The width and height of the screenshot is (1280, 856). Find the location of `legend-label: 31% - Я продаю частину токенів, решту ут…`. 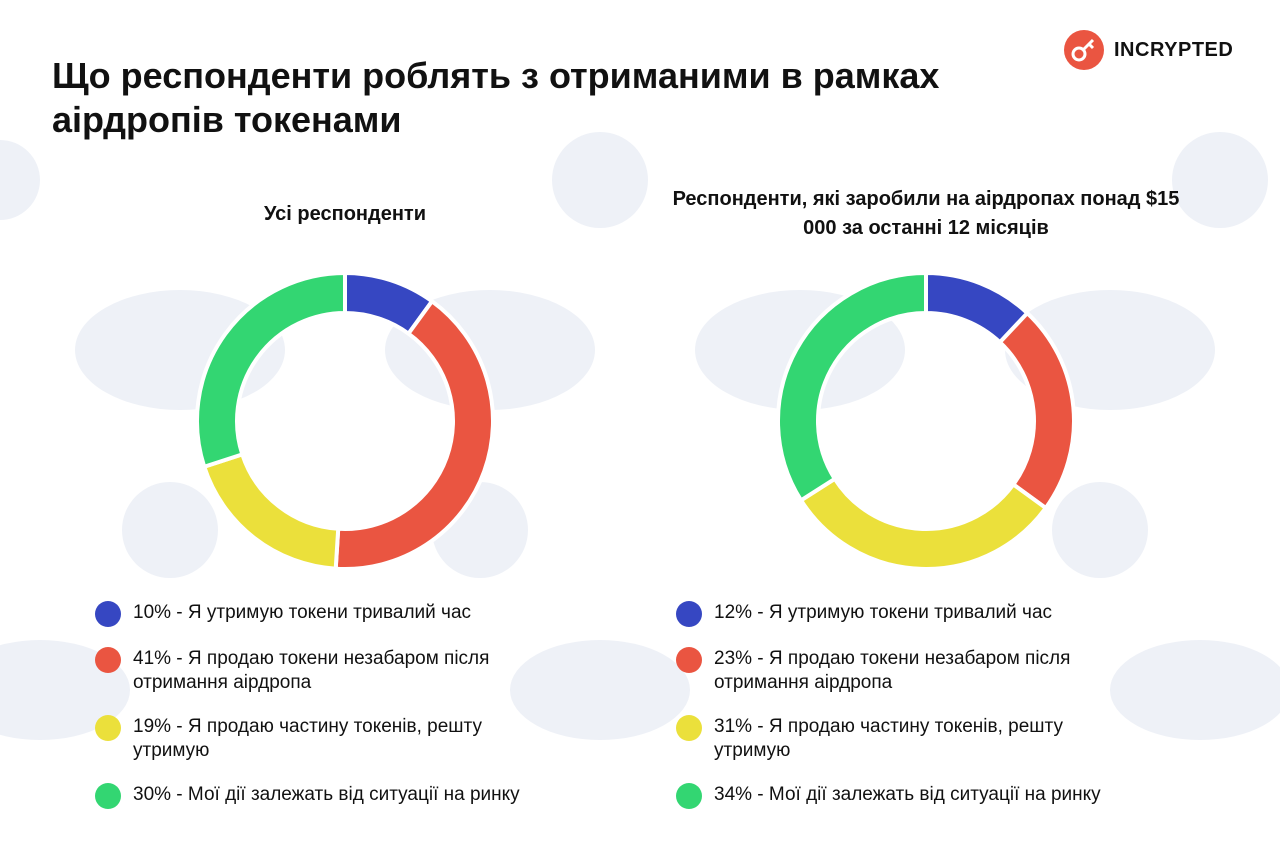

legend-label: 31% - Я продаю частину токенів, решту ут… is located at coordinates (888, 738).